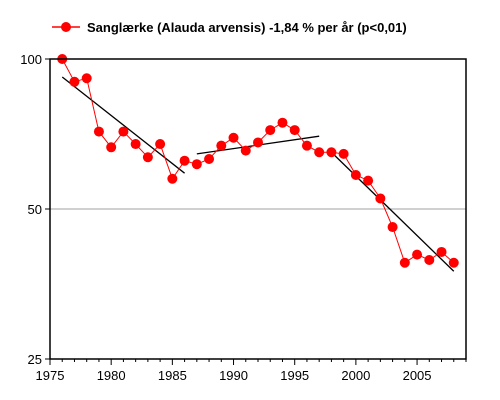 This screenshot has width=500, height=400. Describe the element at coordinates (172, 375) in the screenshot. I see `x-tick-label: 1985` at that location.